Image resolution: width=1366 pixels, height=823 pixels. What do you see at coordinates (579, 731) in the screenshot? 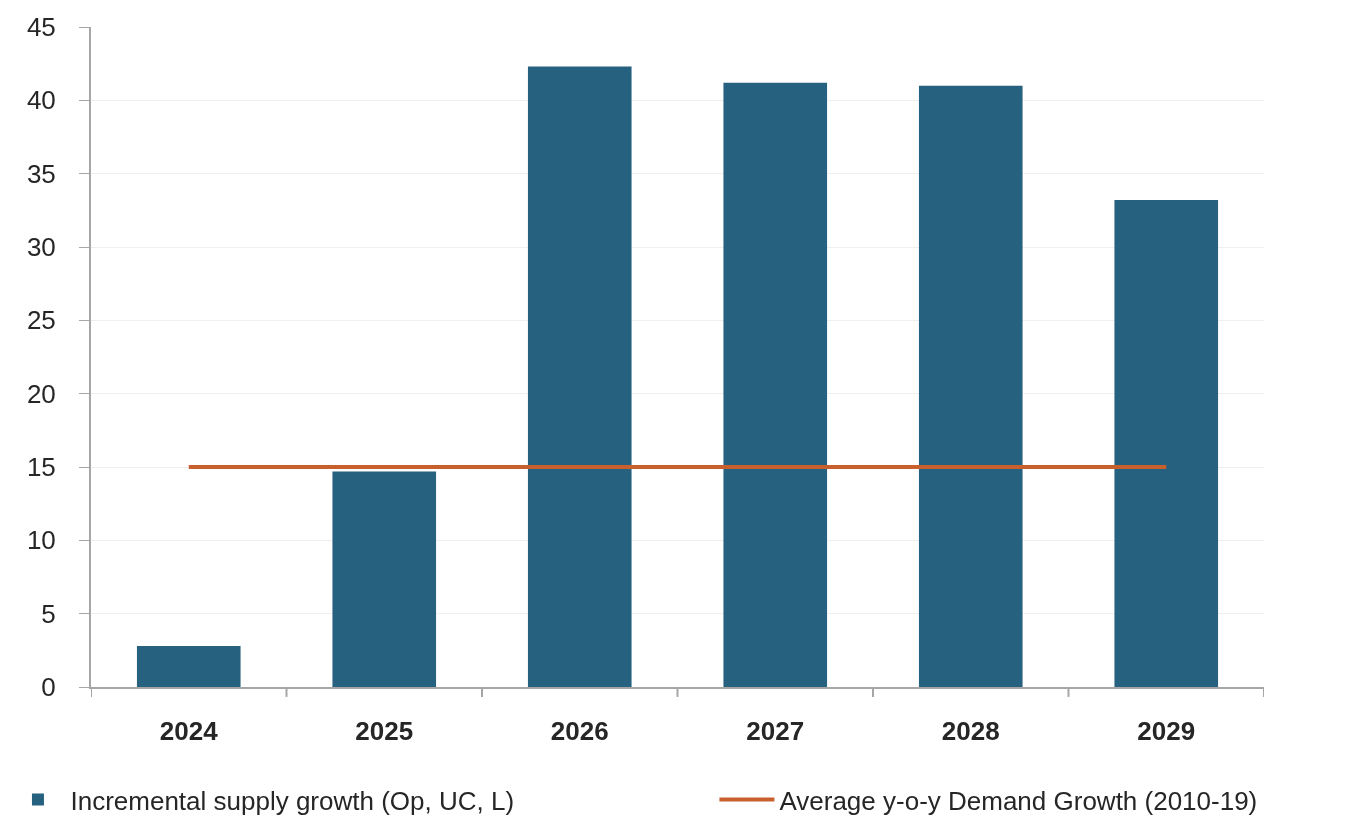
I see `x-tick-label: 2026` at bounding box center [579, 731].